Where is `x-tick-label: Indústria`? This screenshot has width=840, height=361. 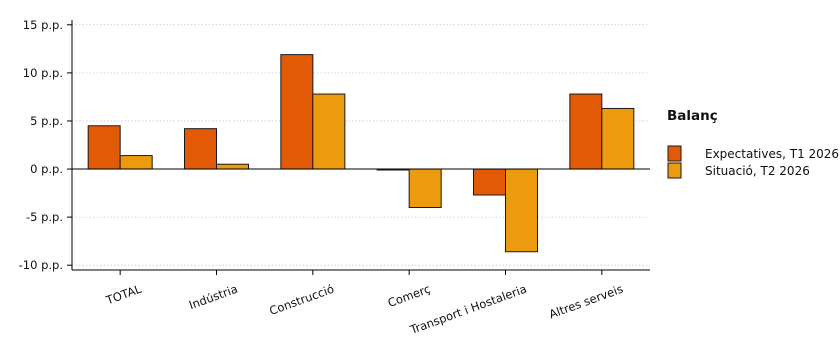
x-tick-label: Indústria is located at coordinates (213, 297).